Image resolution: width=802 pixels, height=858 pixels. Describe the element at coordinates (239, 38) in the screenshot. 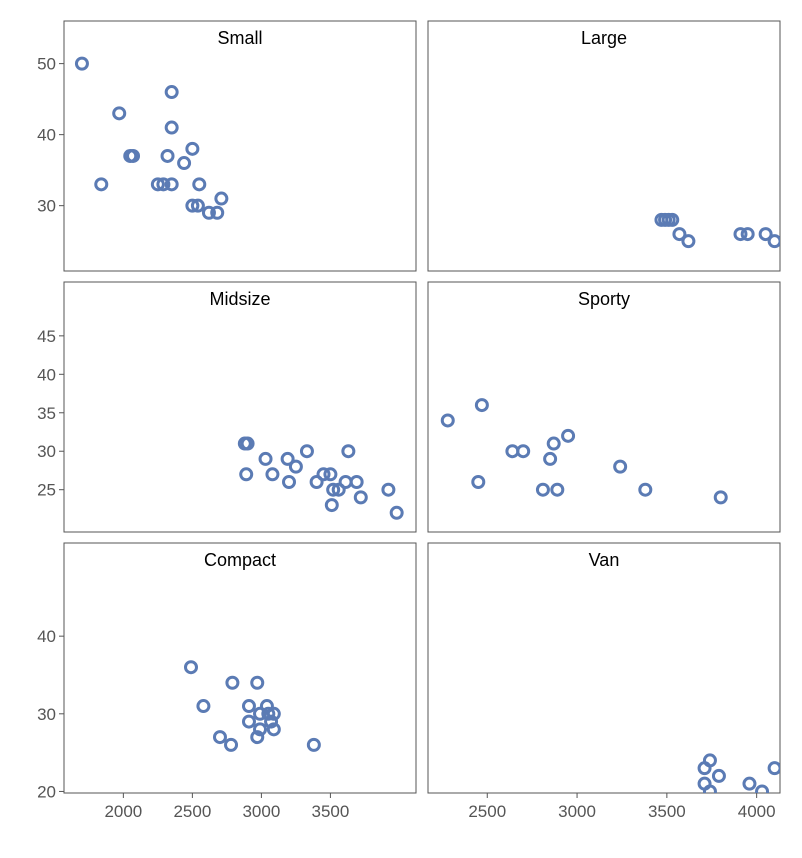

I see `panel-title: Small` at that location.